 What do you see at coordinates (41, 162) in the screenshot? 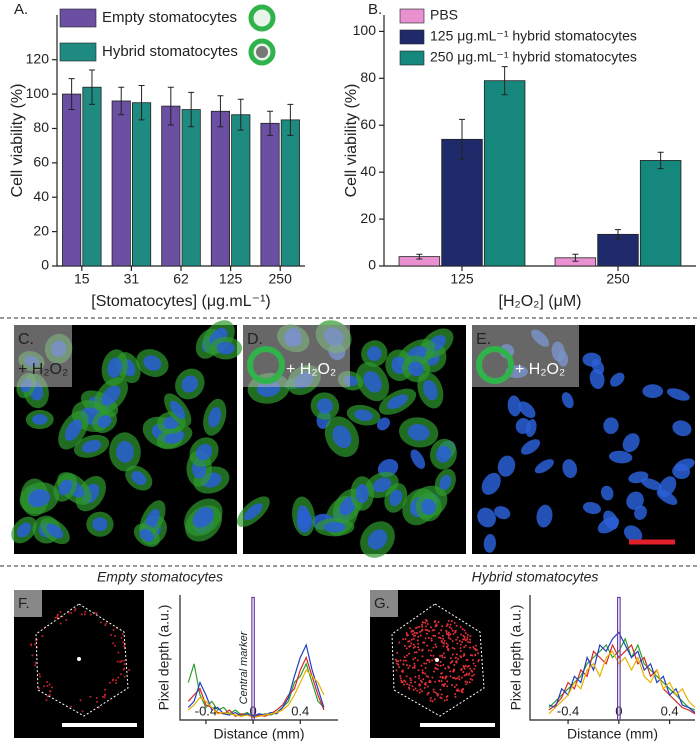
I see `y-tick-label: 60` at bounding box center [41, 162].